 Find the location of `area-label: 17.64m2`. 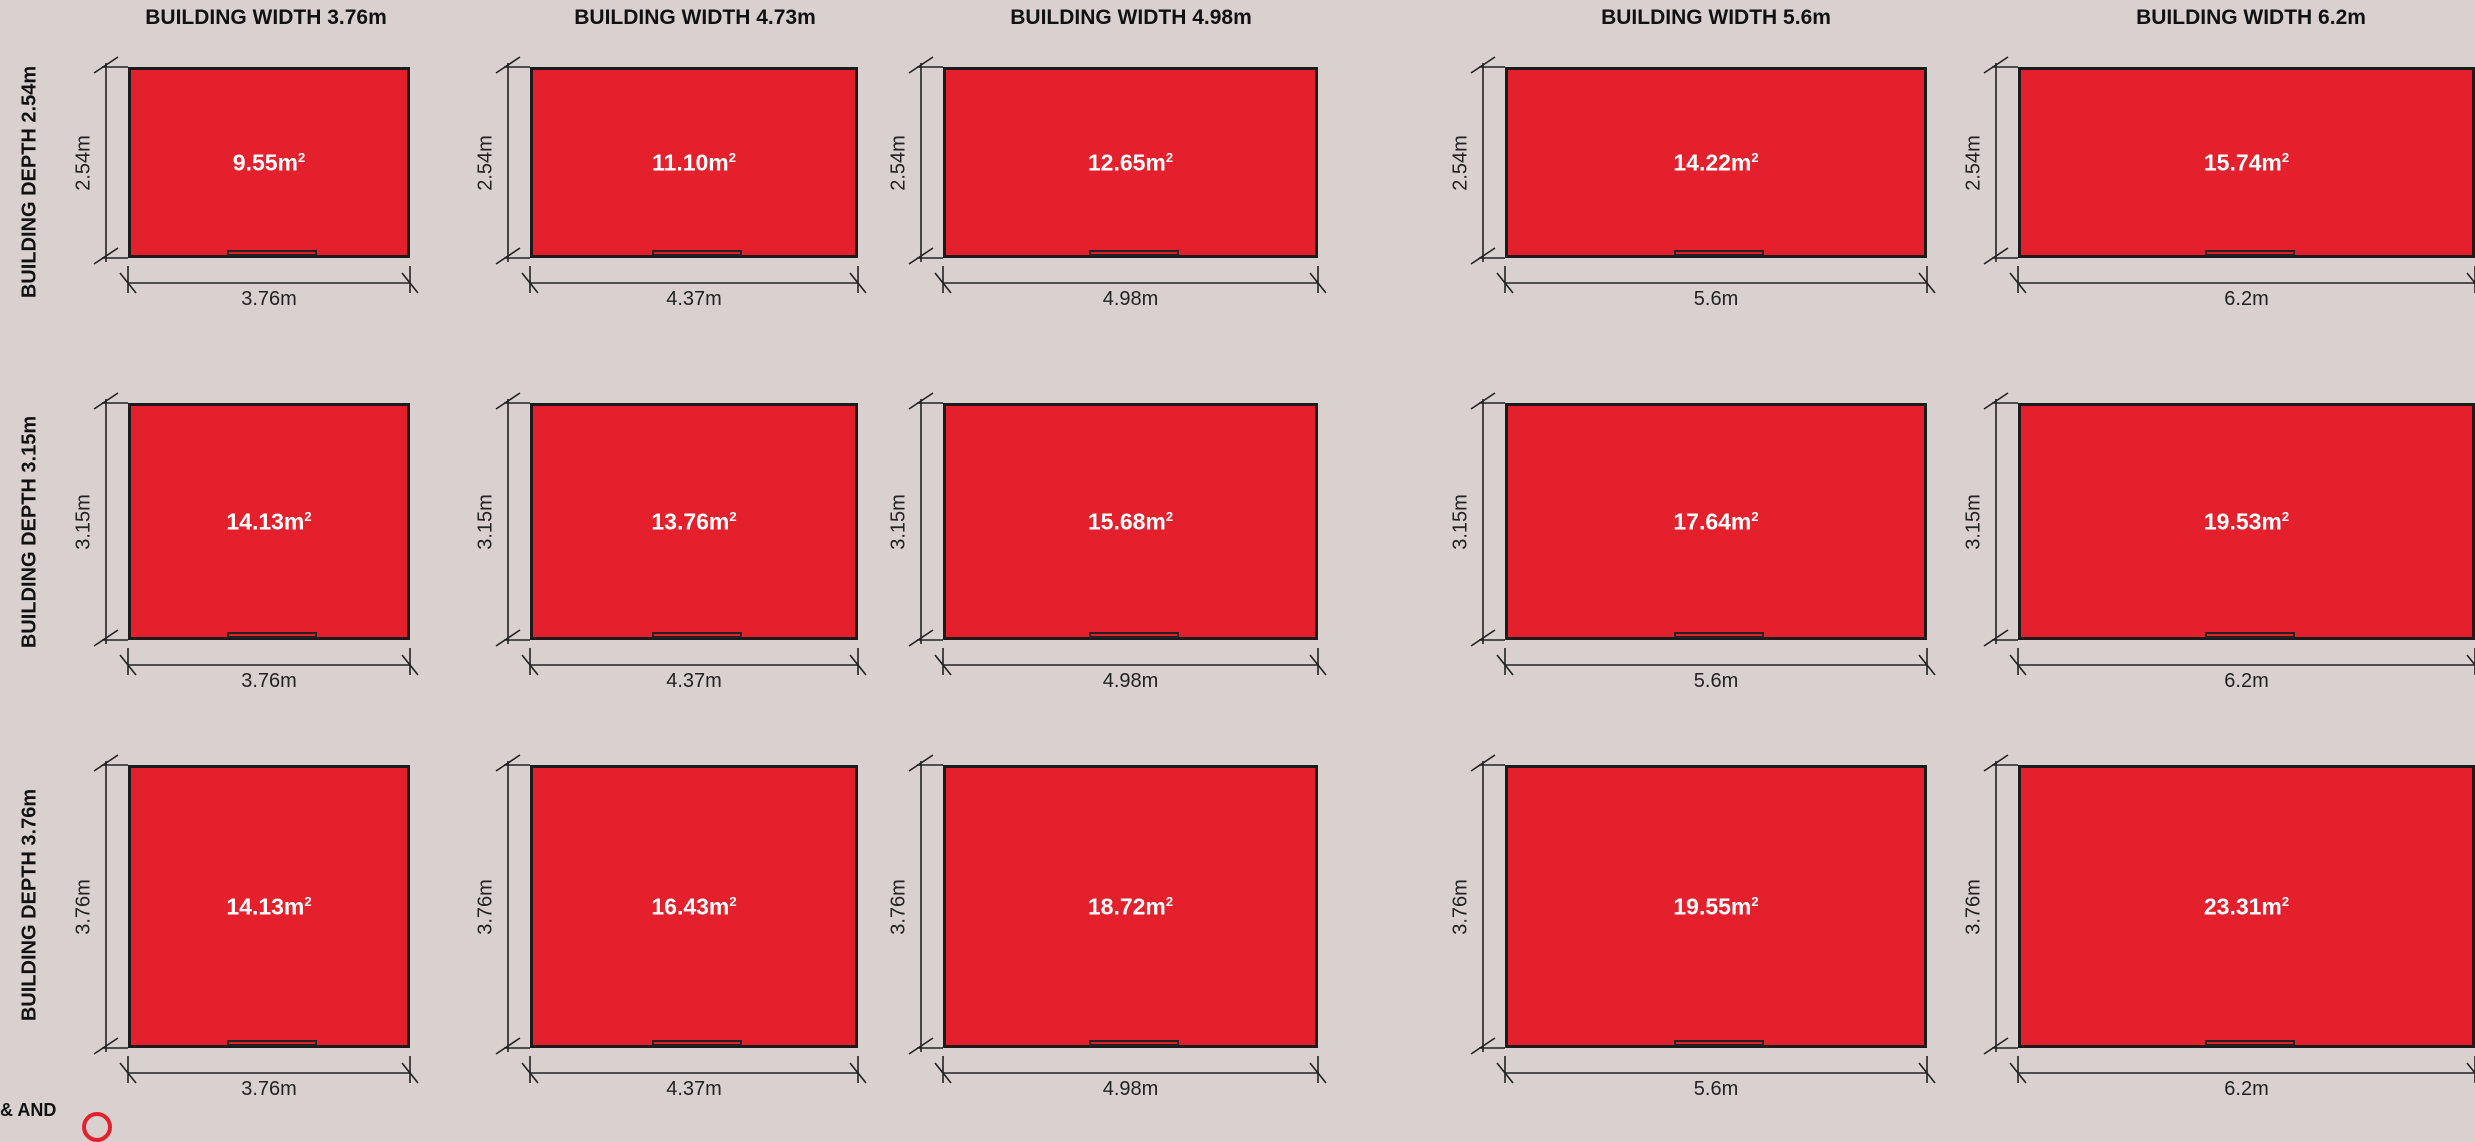

area-label: 17.64m2 is located at coordinates (1715, 521).